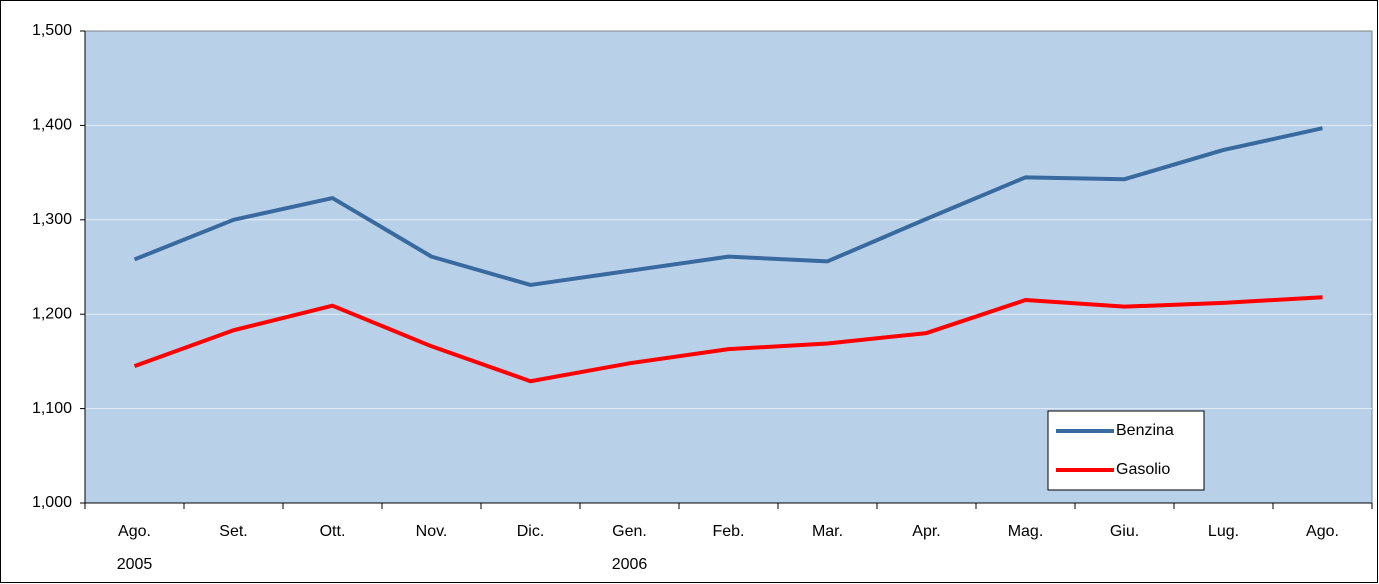 The image size is (1379, 584). I want to click on series-line, so click(728, 339).